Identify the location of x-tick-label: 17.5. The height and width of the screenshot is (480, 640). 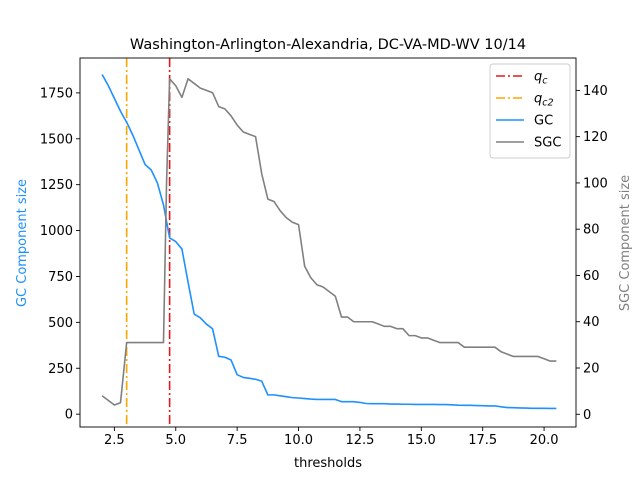
(482, 440).